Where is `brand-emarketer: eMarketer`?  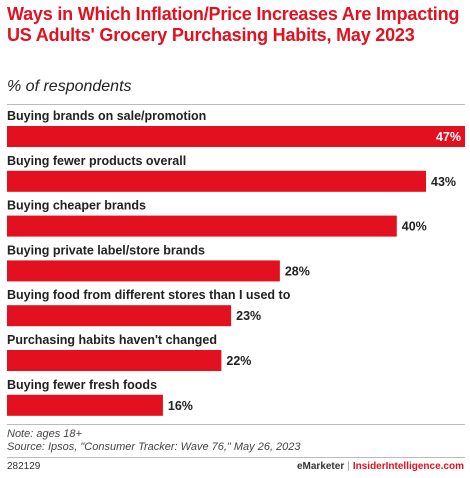
brand-emarketer: eMarketer is located at coordinates (320, 466).